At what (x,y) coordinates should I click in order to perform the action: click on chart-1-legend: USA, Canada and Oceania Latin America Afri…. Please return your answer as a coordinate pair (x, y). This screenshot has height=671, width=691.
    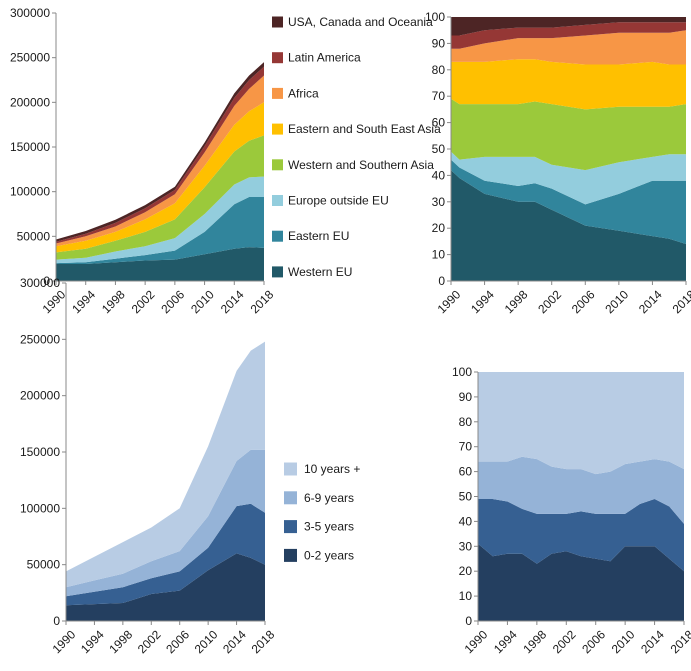
    Looking at the image, I should click on (356, 147).